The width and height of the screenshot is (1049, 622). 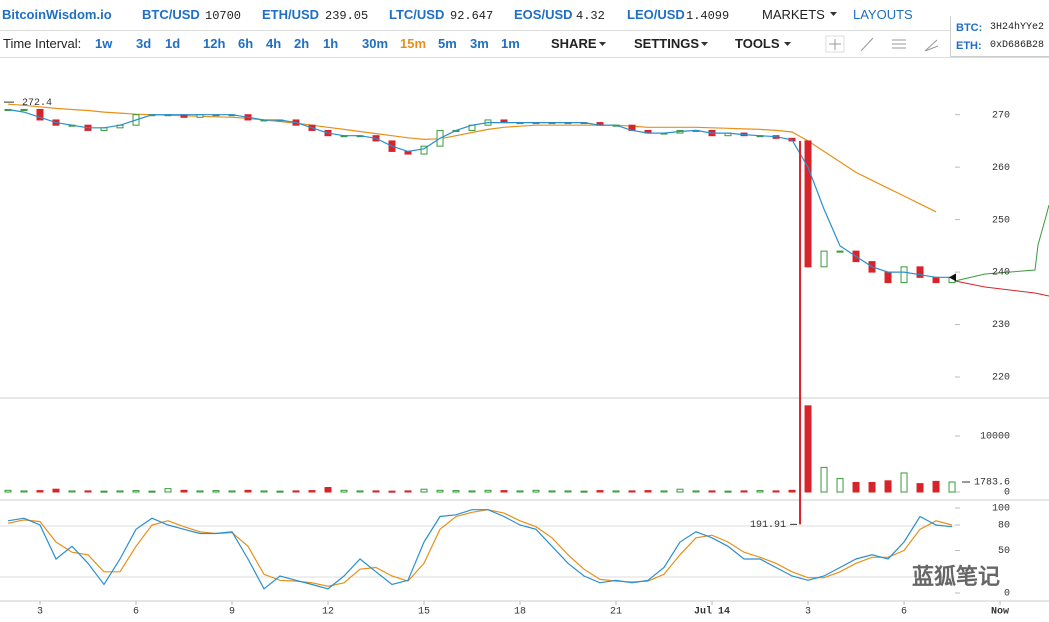 What do you see at coordinates (1001, 378) in the screenshot?
I see `y-tick-label: 220` at bounding box center [1001, 378].